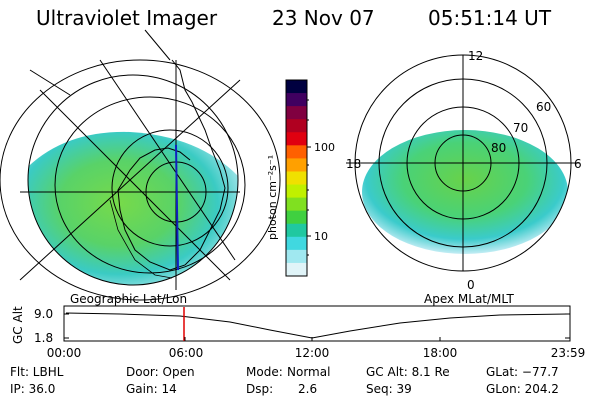  I want to click on timeline-xtick-4: 23:59, so click(568, 353).